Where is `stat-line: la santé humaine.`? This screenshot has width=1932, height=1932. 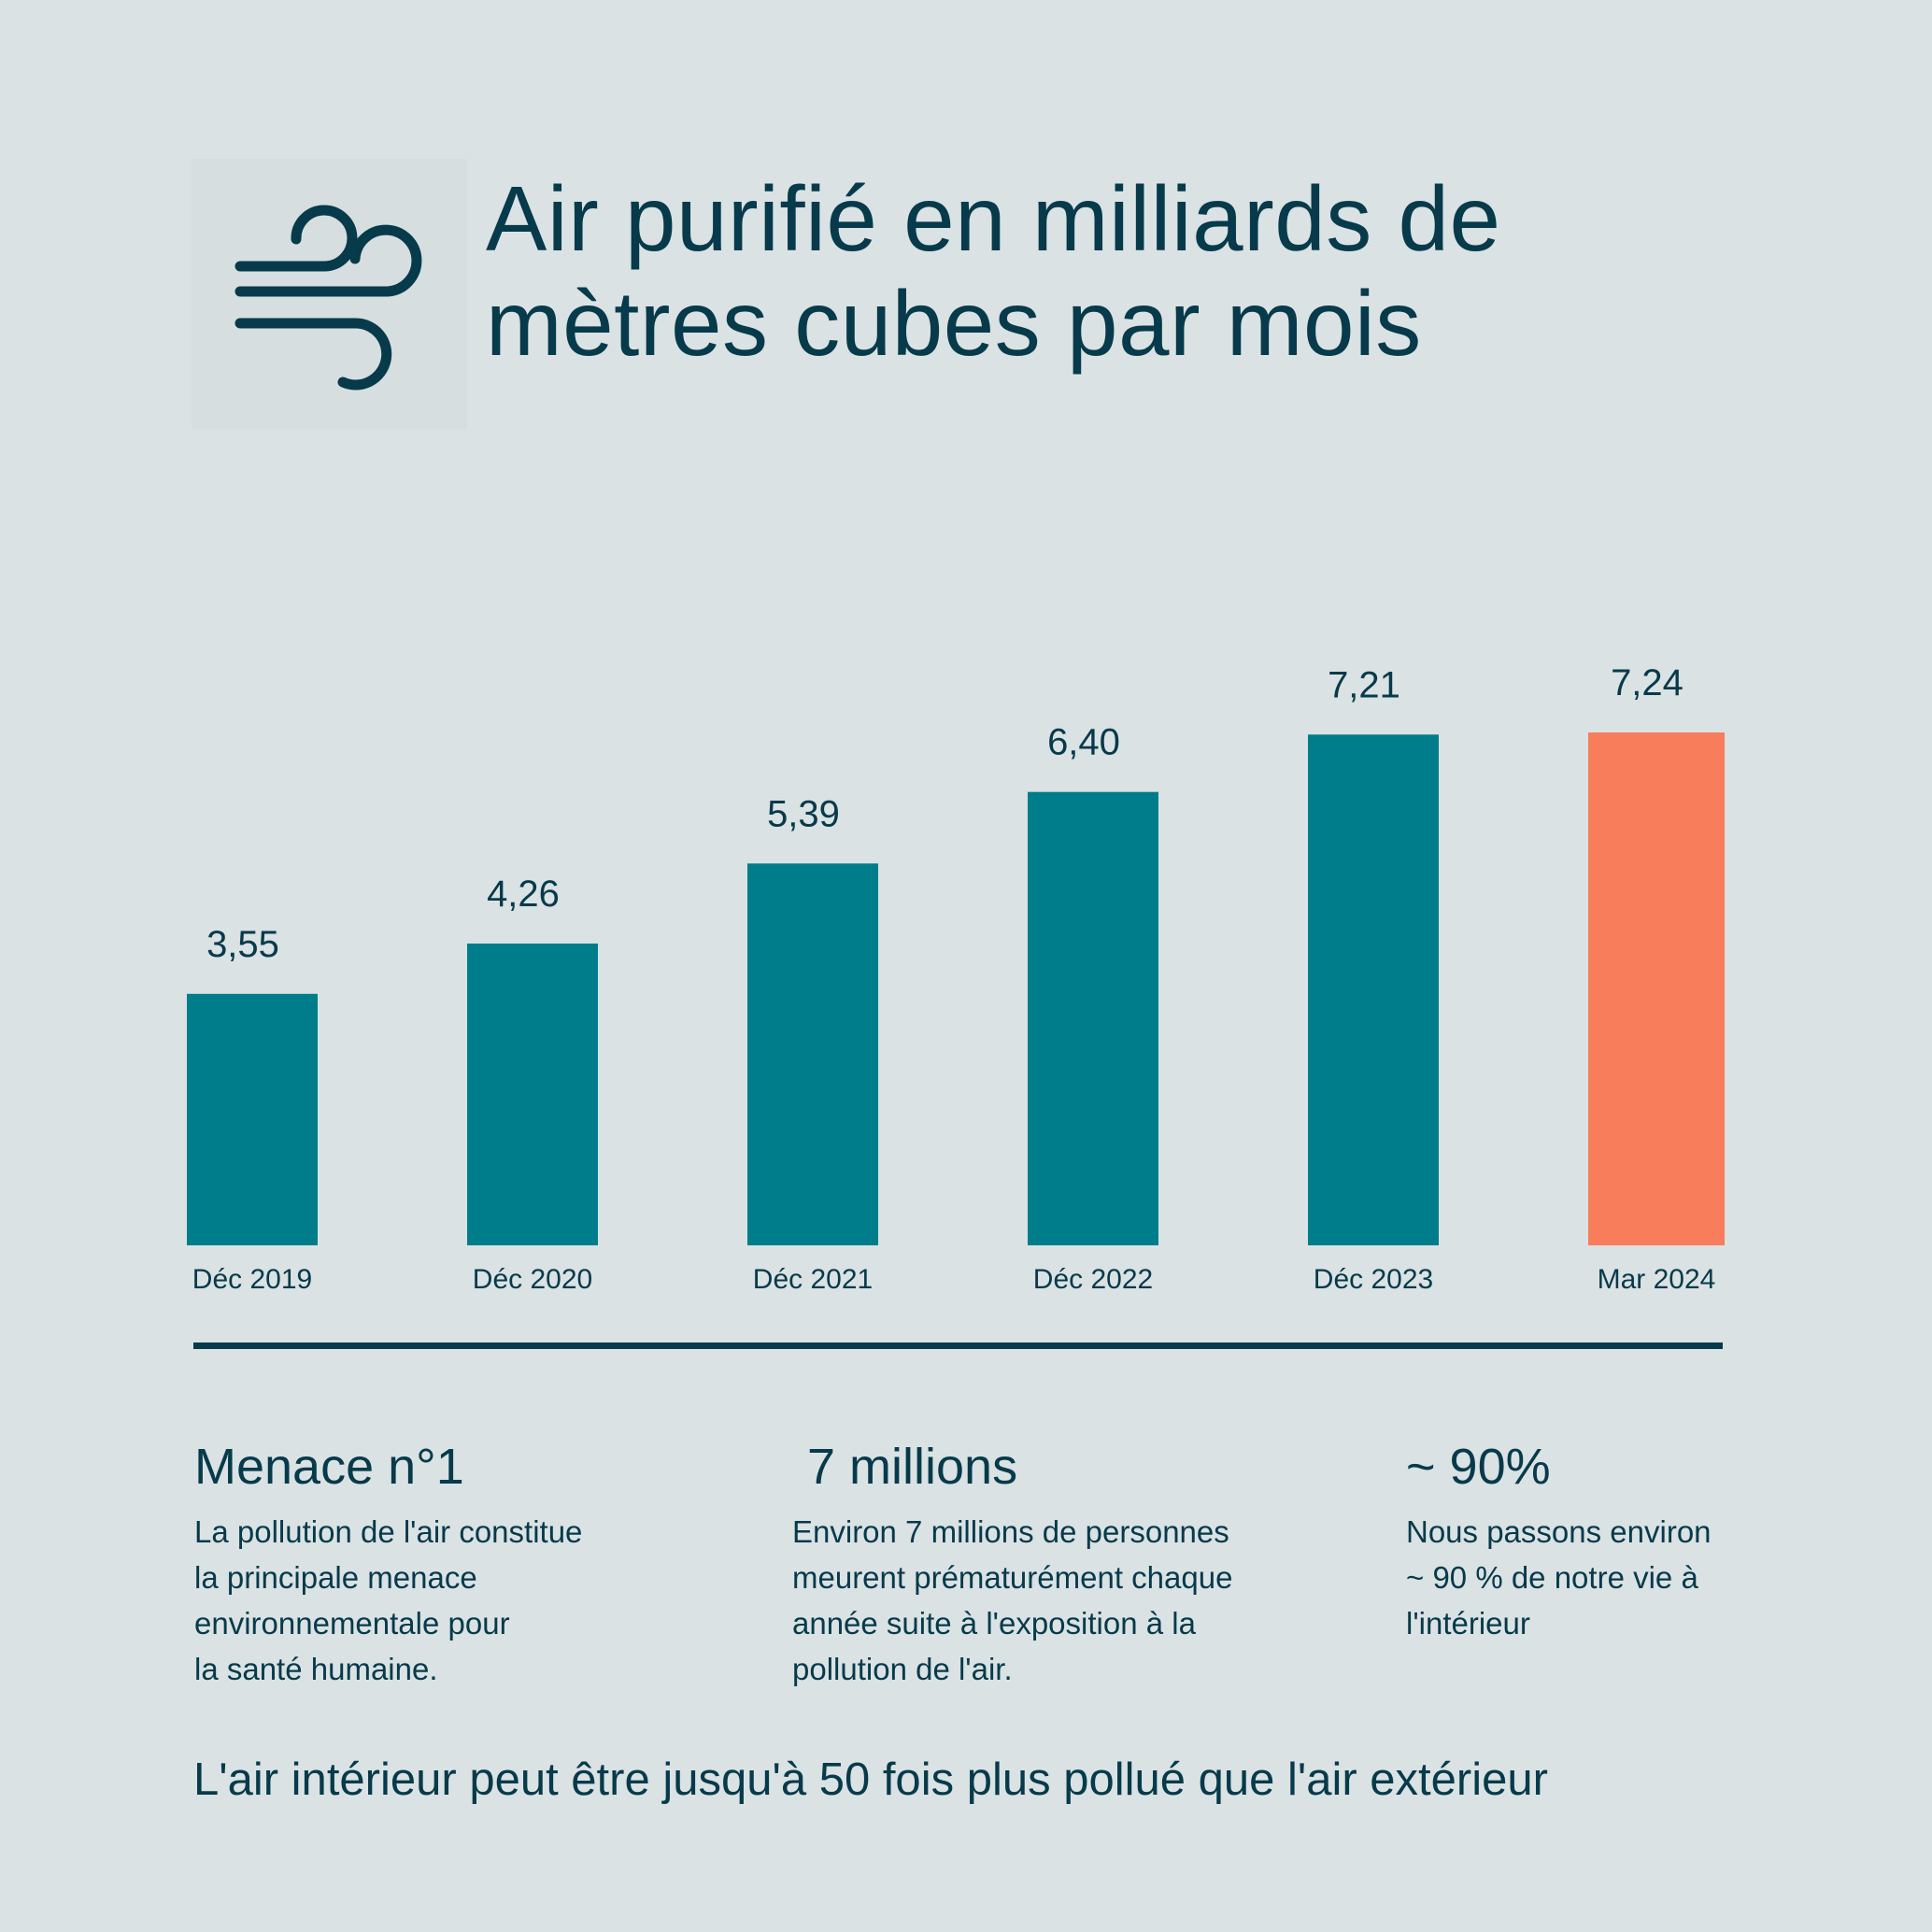
stat-line: la santé humaine. is located at coordinates (316, 1669).